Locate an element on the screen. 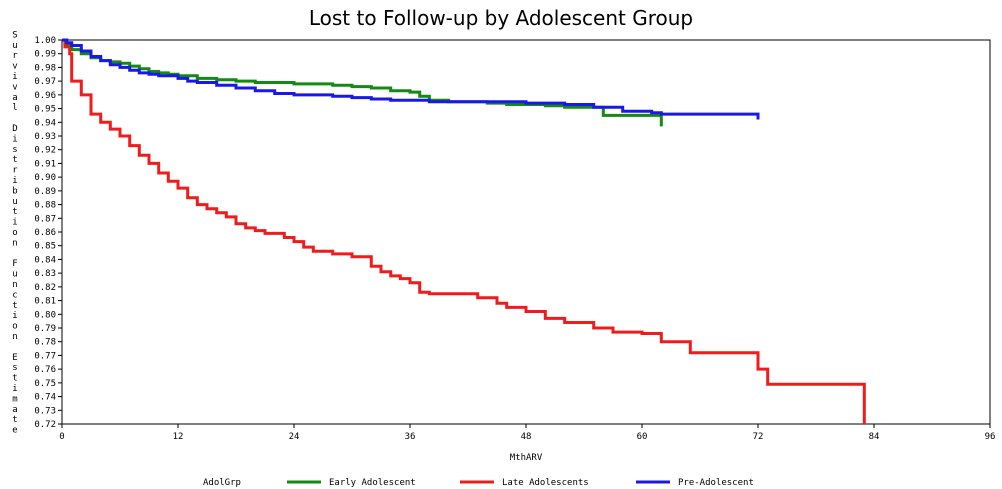  legend-label: Late Adolescents is located at coordinates (545, 483).